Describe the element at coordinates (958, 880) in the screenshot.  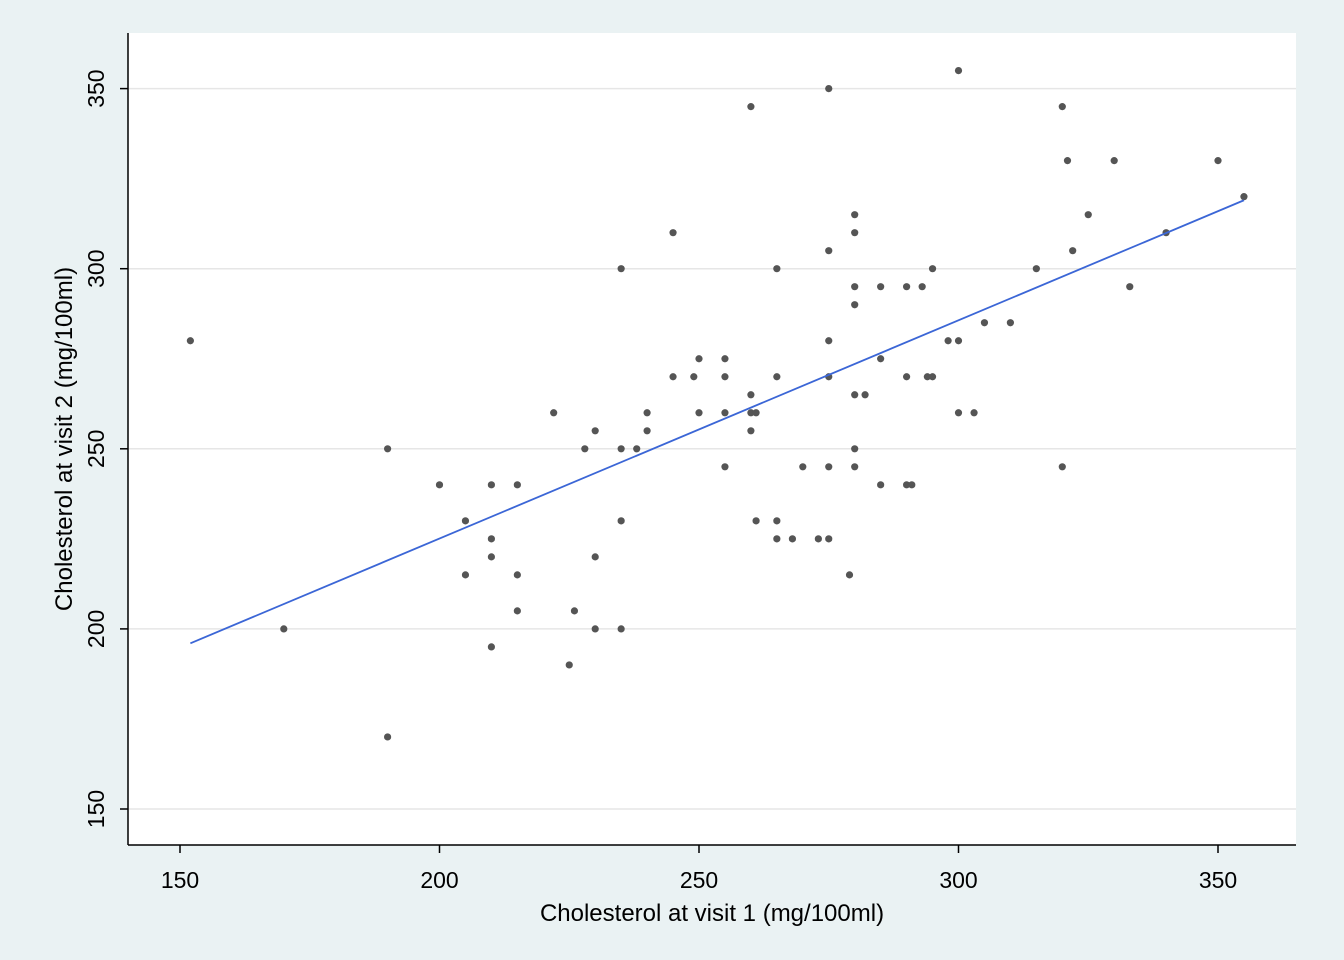
I see `x-tick-label: 300` at that location.